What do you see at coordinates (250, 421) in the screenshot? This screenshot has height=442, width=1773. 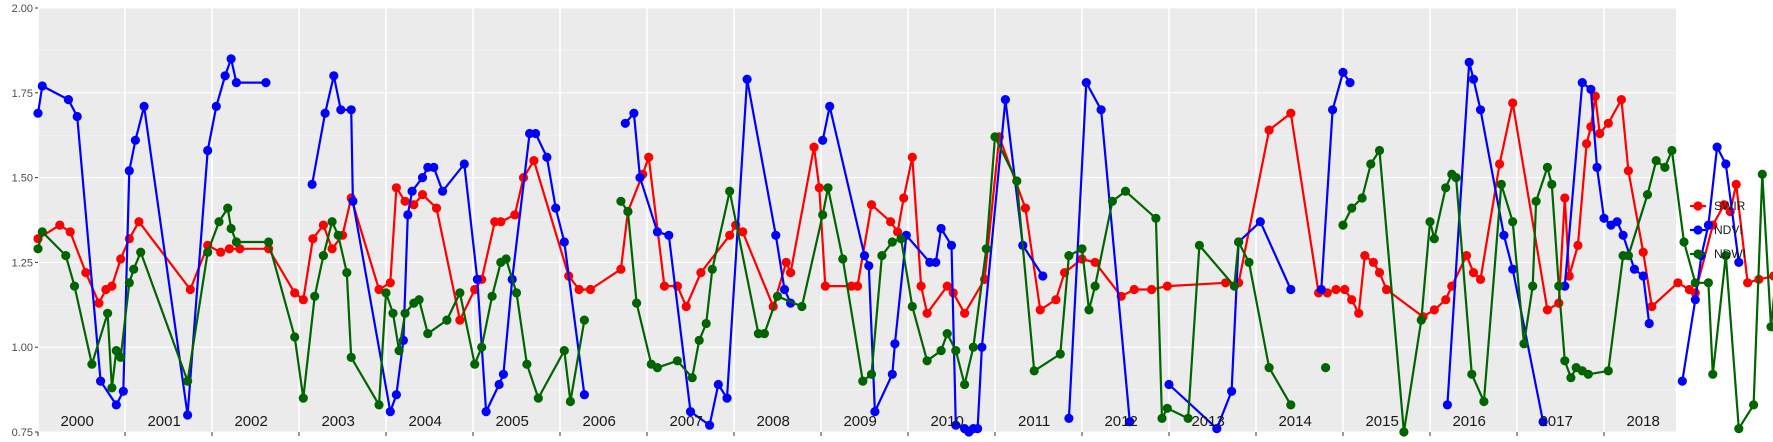 I see `year-label: 2002` at bounding box center [250, 421].